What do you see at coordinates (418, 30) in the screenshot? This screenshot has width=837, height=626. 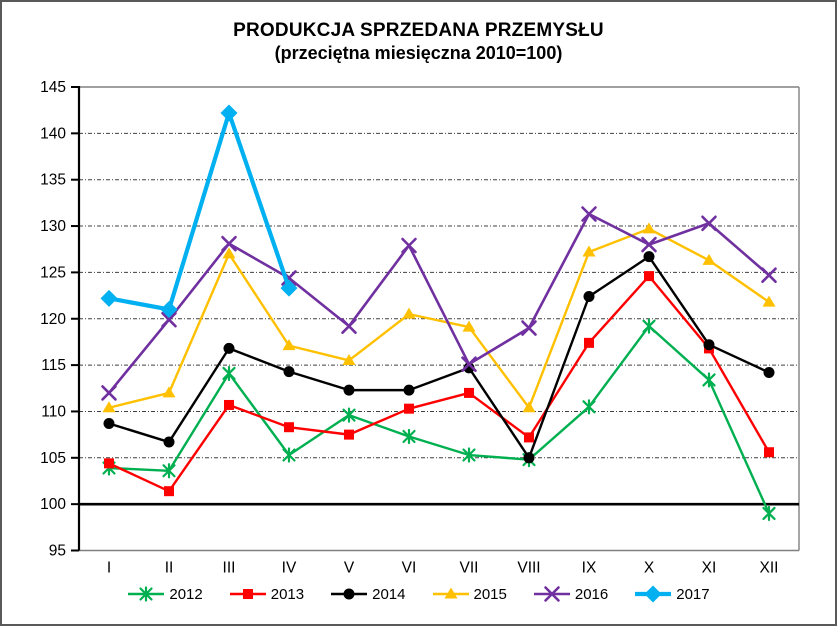 I see `chart-title: PRODUKCJA SPRZEDANA PRZEMYSŁU` at bounding box center [418, 30].